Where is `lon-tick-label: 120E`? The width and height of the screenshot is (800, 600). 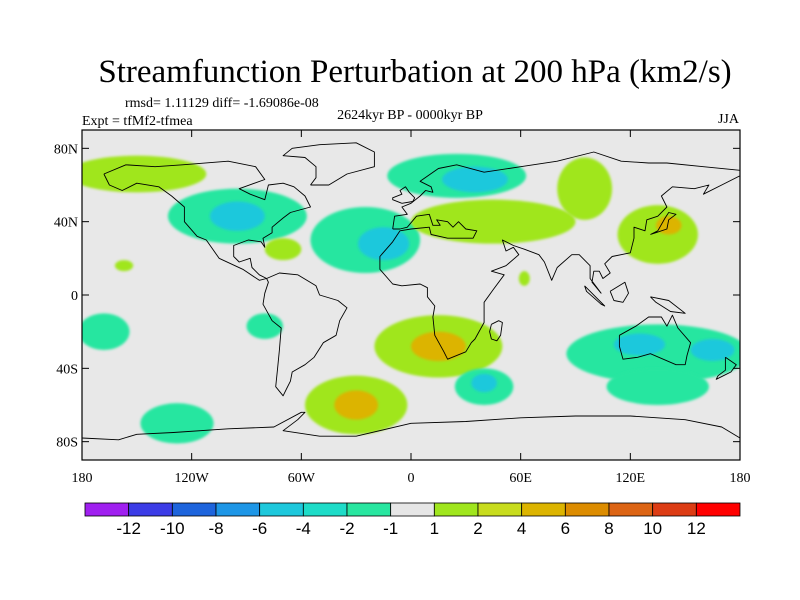 lon-tick-label: 120E is located at coordinates (631, 478).